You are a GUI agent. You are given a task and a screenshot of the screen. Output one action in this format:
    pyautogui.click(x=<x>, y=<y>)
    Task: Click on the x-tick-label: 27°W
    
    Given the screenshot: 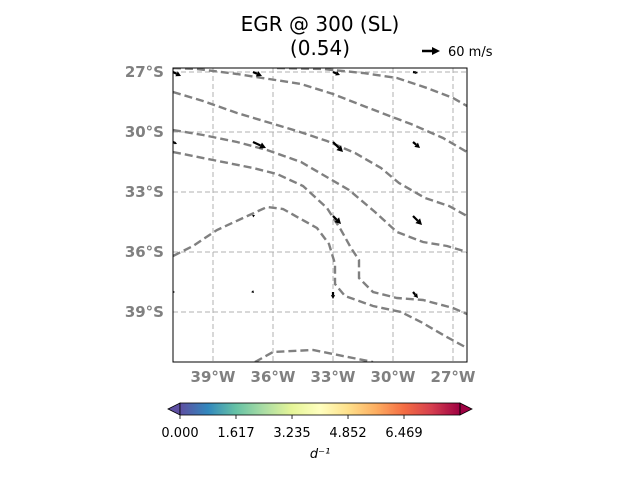 What is the action you would take?
    pyautogui.click(x=453, y=377)
    